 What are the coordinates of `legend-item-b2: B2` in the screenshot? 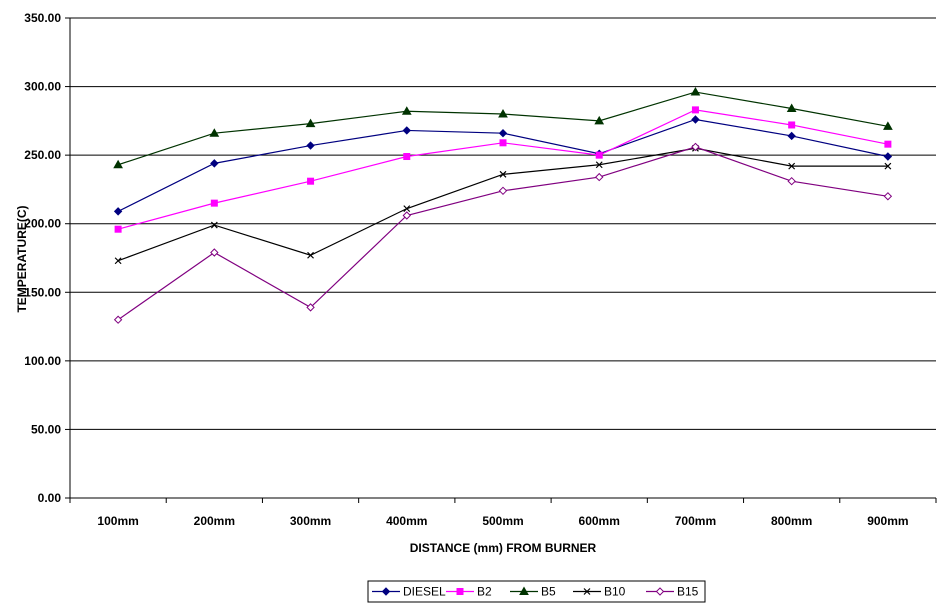 It's located at (469, 592).